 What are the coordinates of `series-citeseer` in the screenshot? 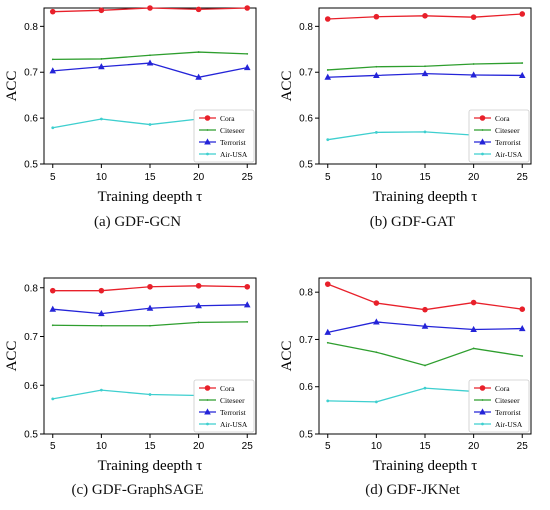 It's located at (425, 66).